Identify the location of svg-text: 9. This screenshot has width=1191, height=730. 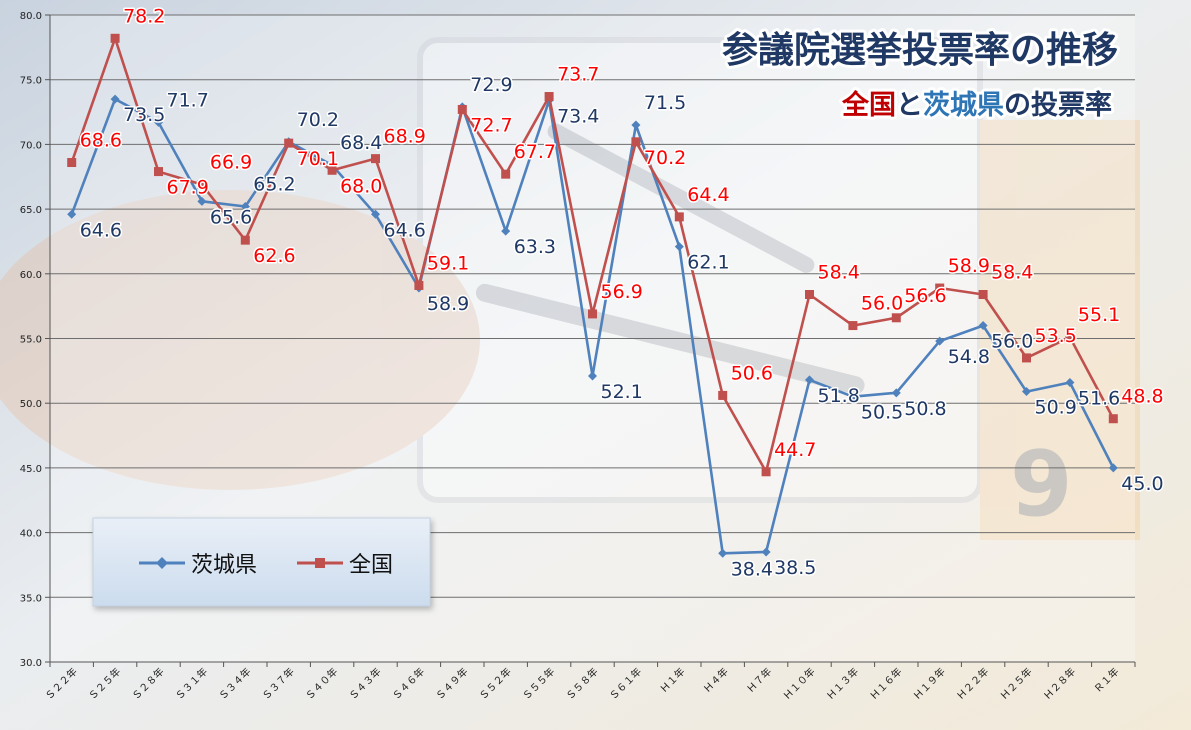
(1041, 484).